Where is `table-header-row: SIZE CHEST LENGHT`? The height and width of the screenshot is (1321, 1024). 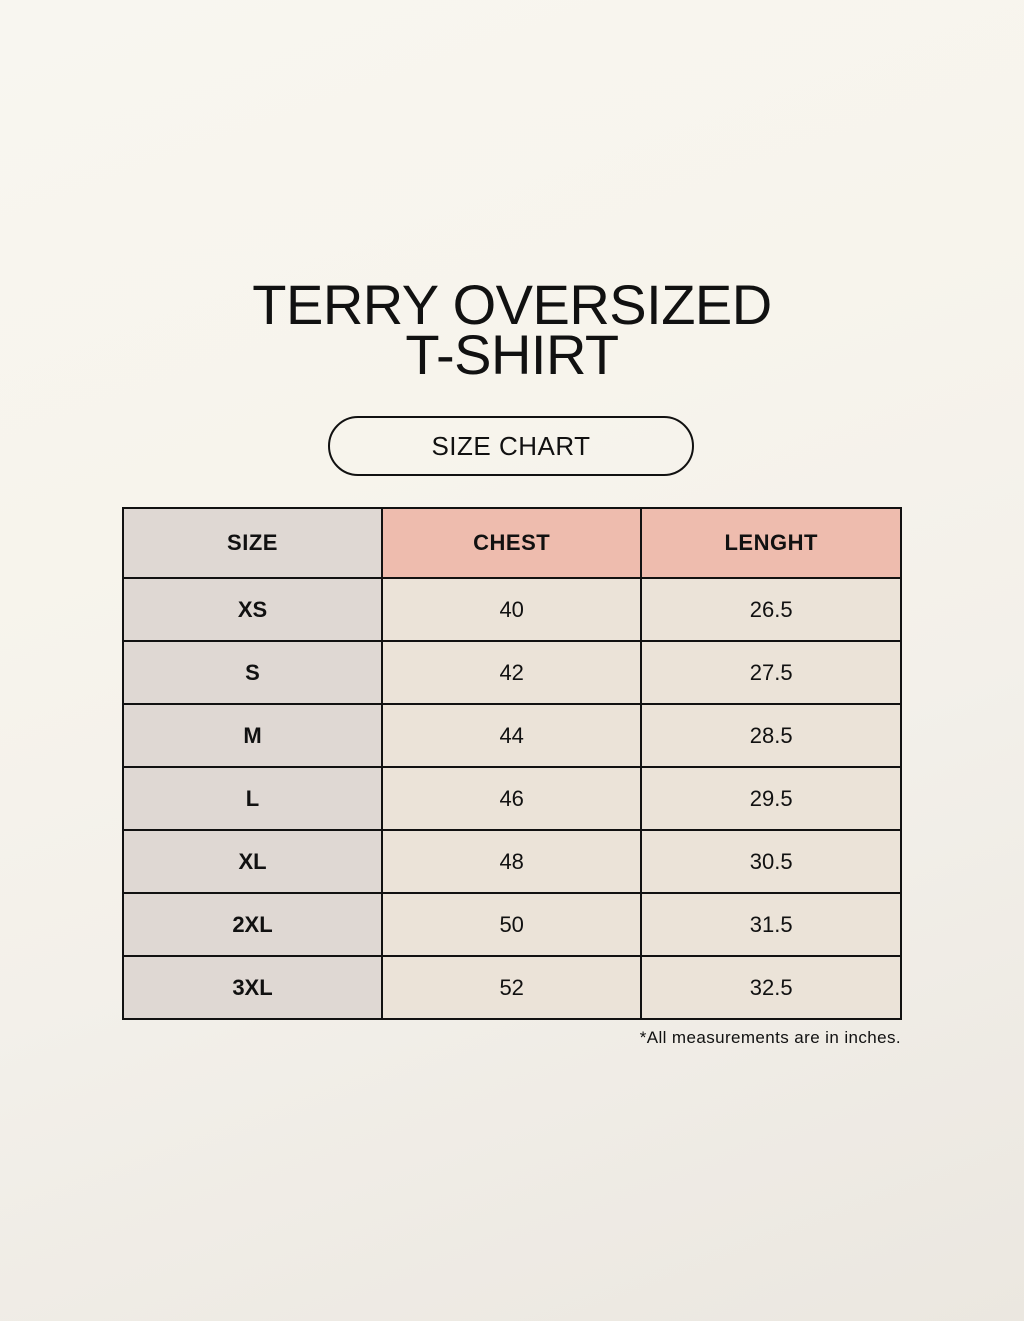
table-header-row: SIZE CHEST LENGHT is located at coordinates (512, 543).